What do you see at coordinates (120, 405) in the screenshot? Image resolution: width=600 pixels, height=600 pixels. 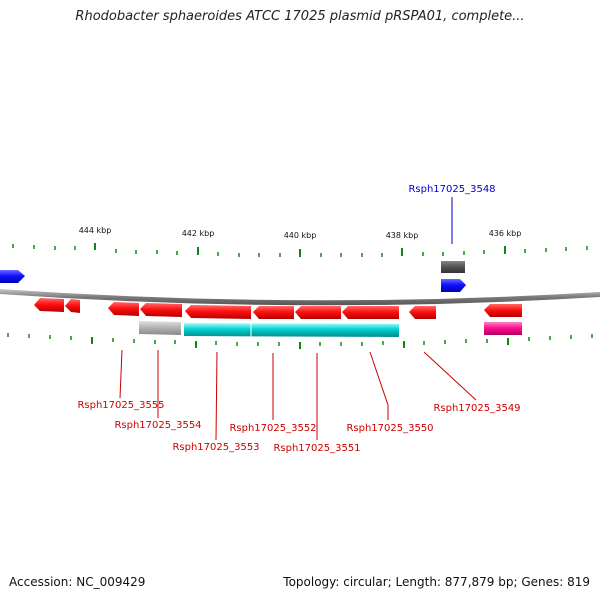 I see `gene-label-rsph17025-3555: Rsph17025_3555` at bounding box center [120, 405].